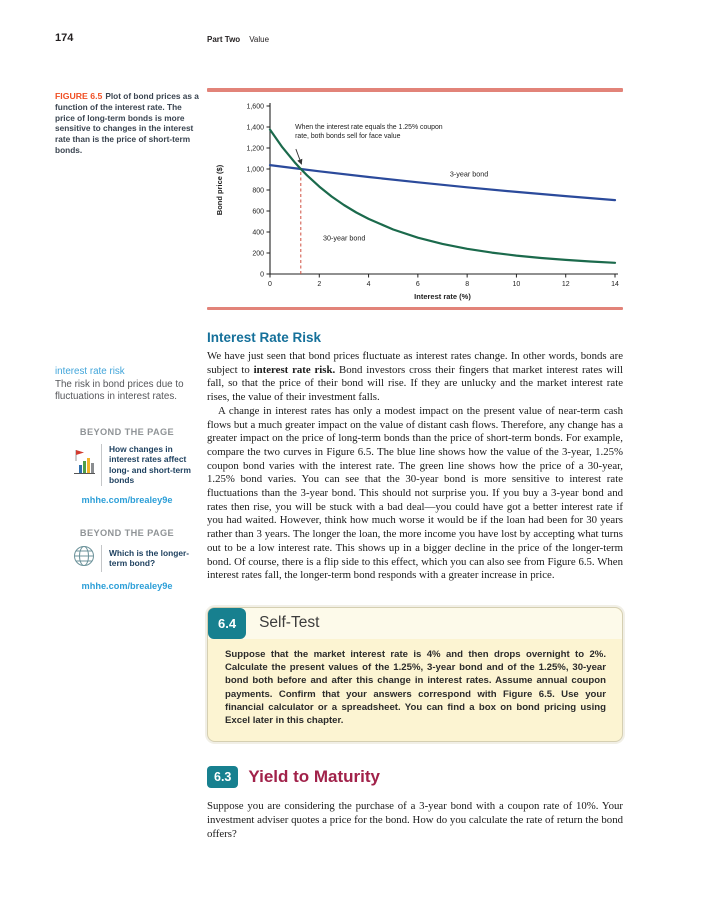  I want to click on svg-text: 6, so click(418, 284).